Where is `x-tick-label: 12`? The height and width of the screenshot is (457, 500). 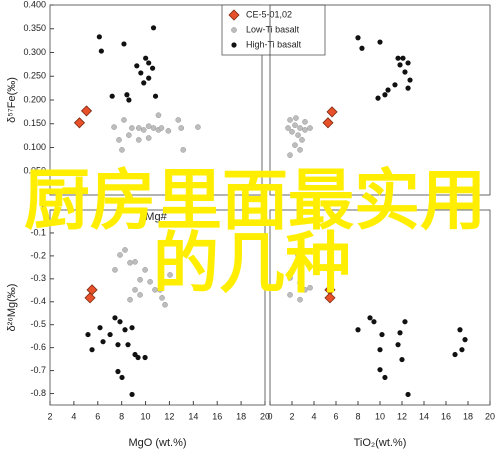 x-tick-label: 12 is located at coordinates (169, 416).